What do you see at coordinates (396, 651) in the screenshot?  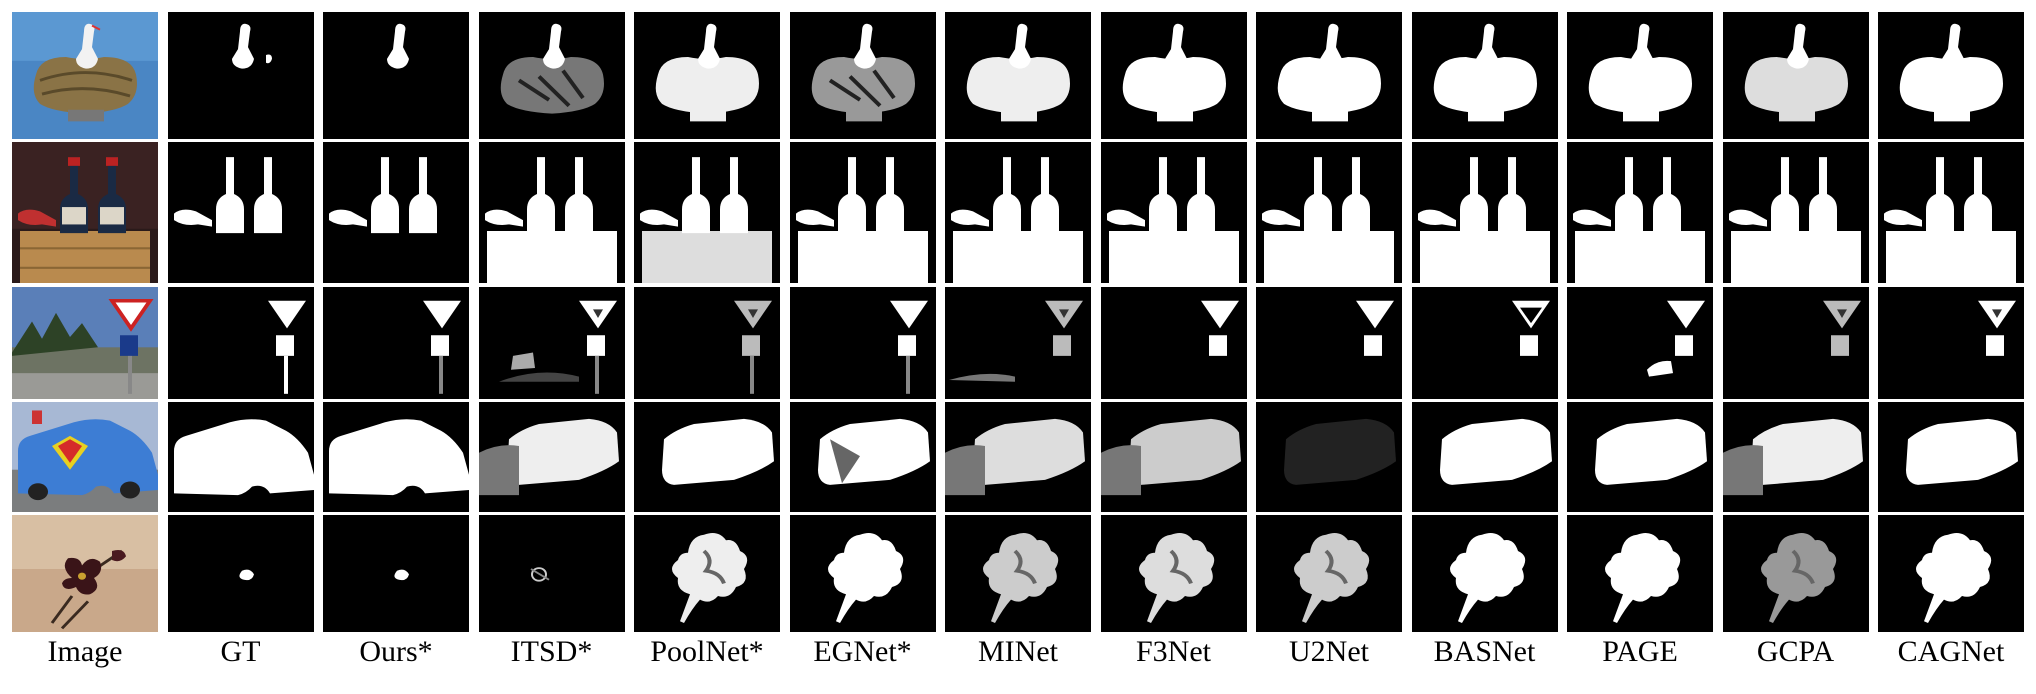 I see `column-label: Ours*` at bounding box center [396, 651].